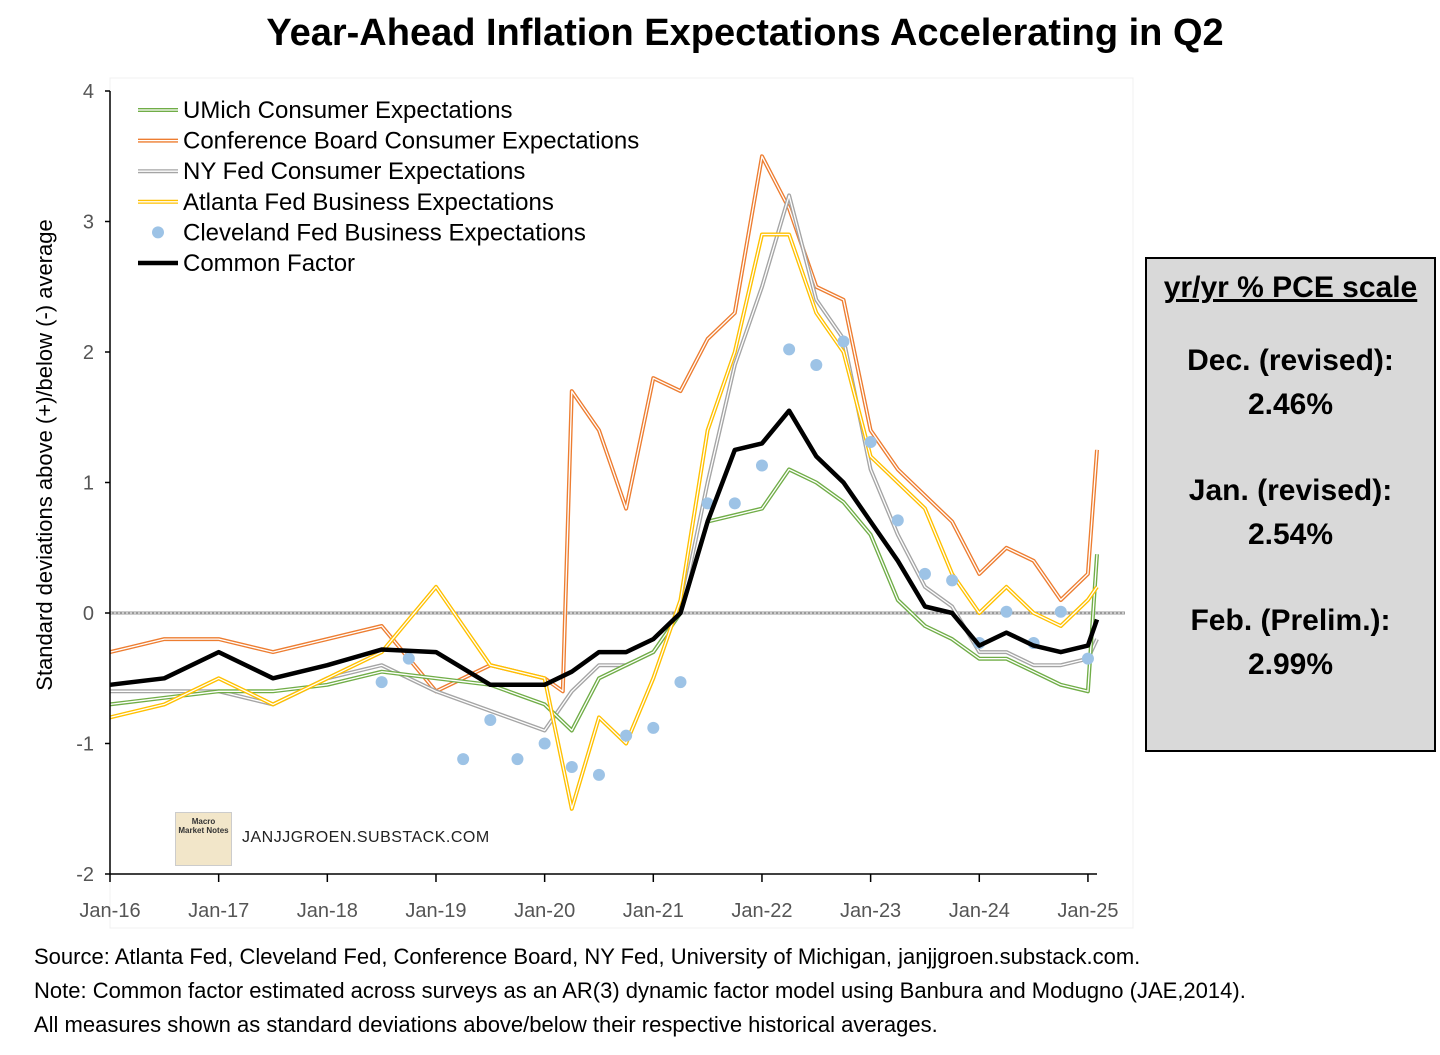  Describe the element at coordinates (435, 911) in the screenshot. I see `x-tick-label: Jan-19` at that location.